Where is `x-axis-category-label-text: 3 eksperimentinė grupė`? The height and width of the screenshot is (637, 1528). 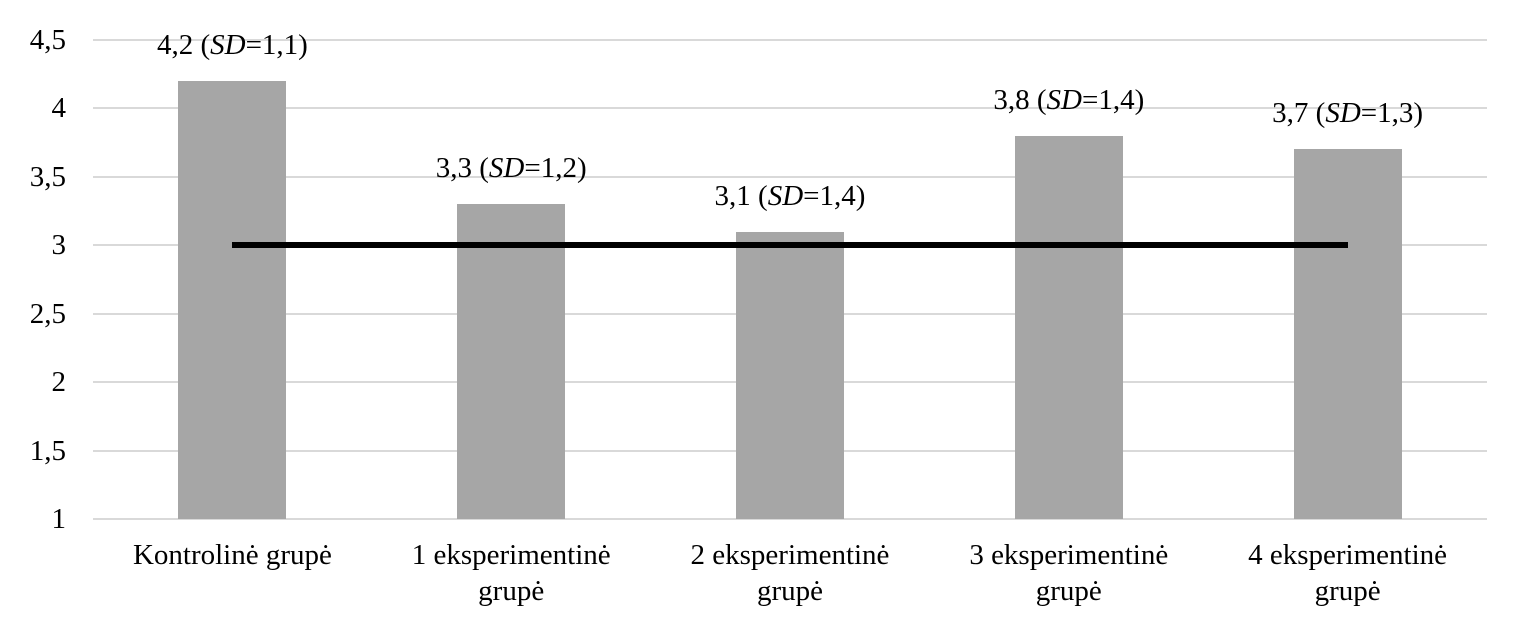 x-axis-category-label-text: 3 eksperimentinė grupė is located at coordinates (1069, 573).